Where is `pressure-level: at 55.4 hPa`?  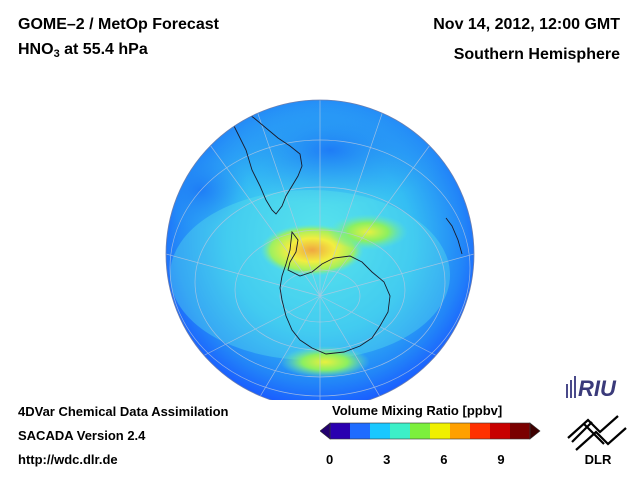 pressure-level: at 55.4 hPa is located at coordinates (103, 49).